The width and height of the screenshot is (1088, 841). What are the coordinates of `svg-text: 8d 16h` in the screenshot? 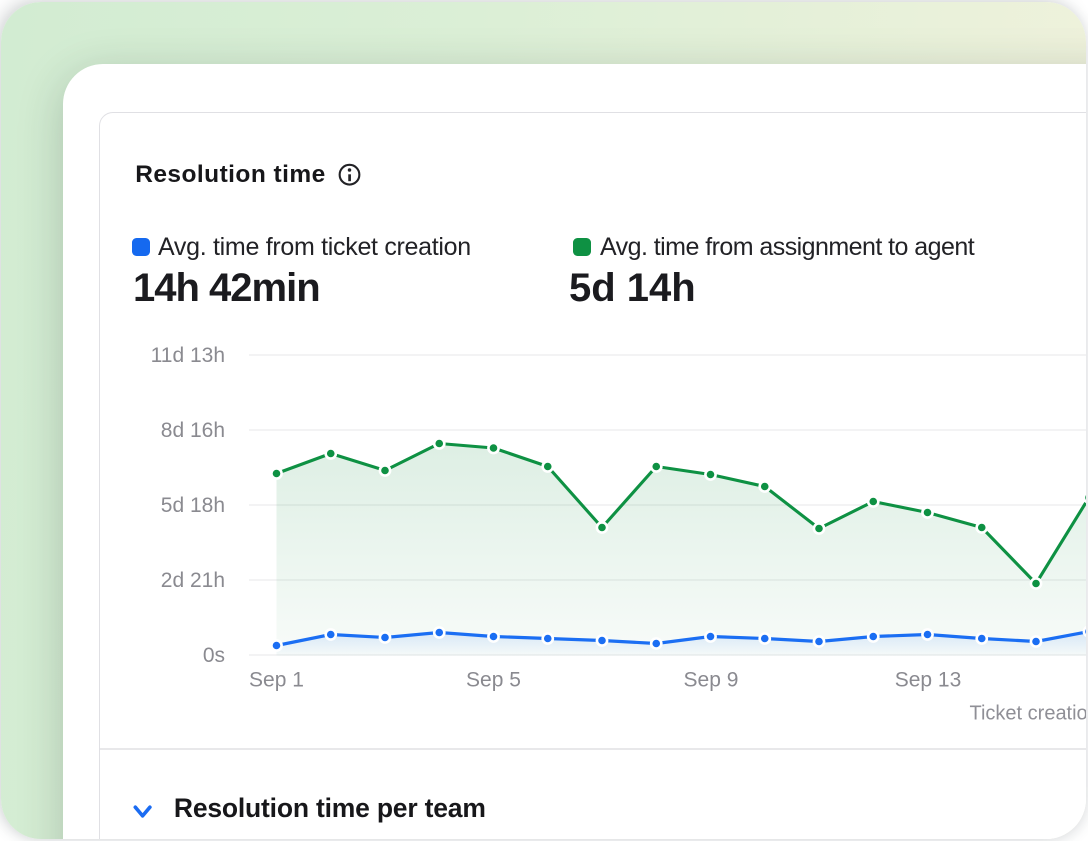 It's located at (192, 430).